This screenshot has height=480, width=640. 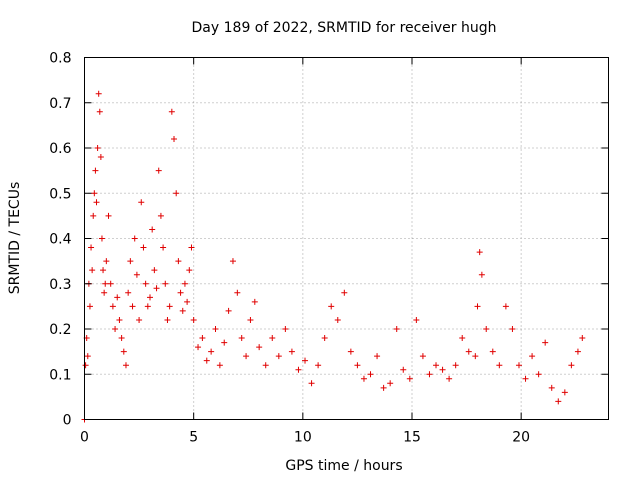 What do you see at coordinates (84, 438) in the screenshot?
I see `x-tick-label: 0` at bounding box center [84, 438].